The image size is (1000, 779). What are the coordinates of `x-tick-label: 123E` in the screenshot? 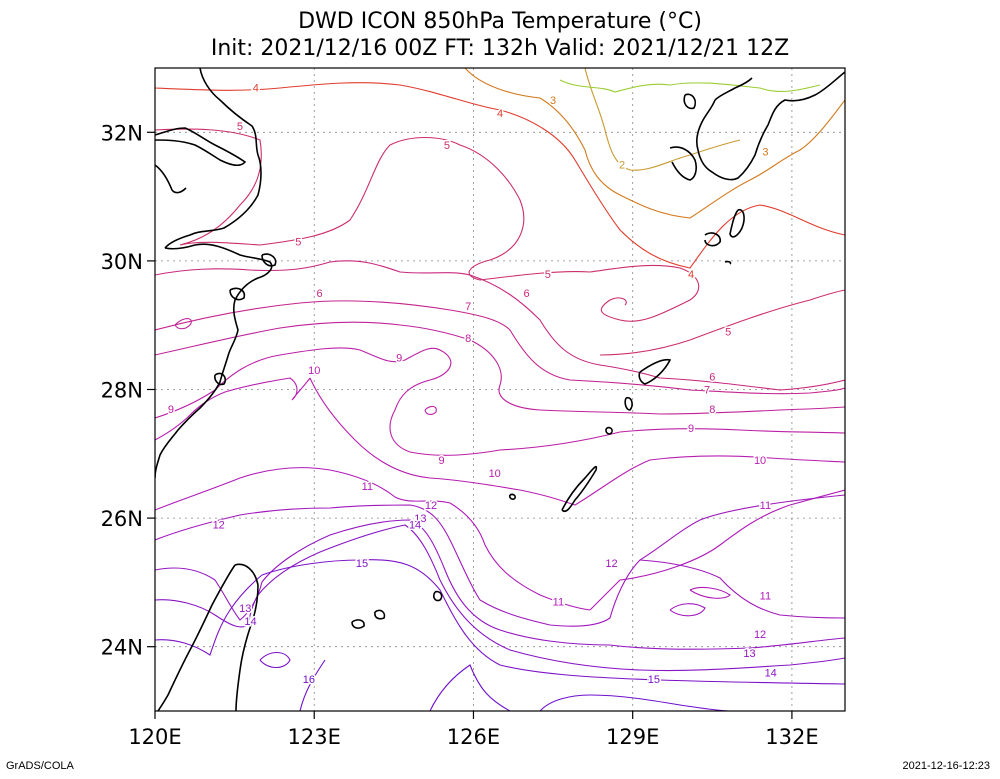 It's located at (314, 737).